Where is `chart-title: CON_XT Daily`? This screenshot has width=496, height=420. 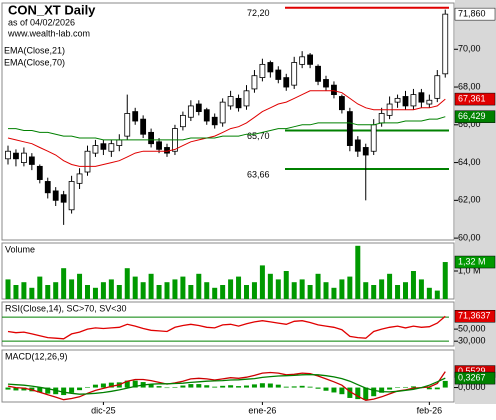 chart-title: CON_XT Daily is located at coordinates (52, 9).